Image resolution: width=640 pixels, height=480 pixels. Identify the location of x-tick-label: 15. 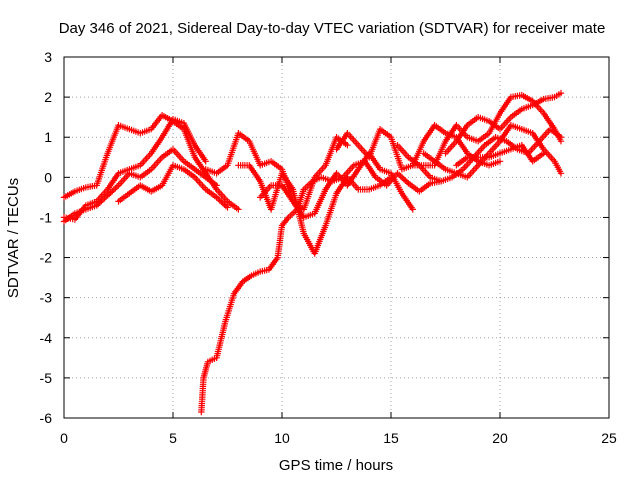
(391, 438).